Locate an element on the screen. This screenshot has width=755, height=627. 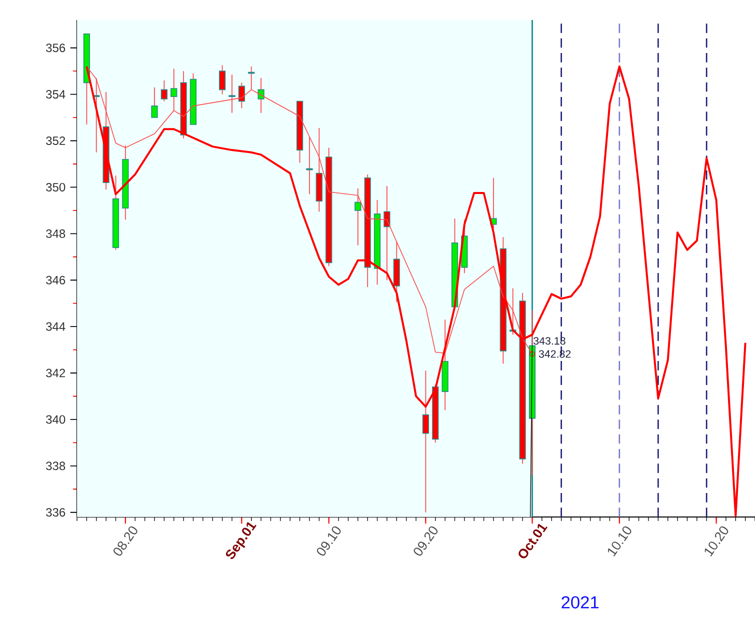
y-tick-label: 338 is located at coordinates (56, 466).